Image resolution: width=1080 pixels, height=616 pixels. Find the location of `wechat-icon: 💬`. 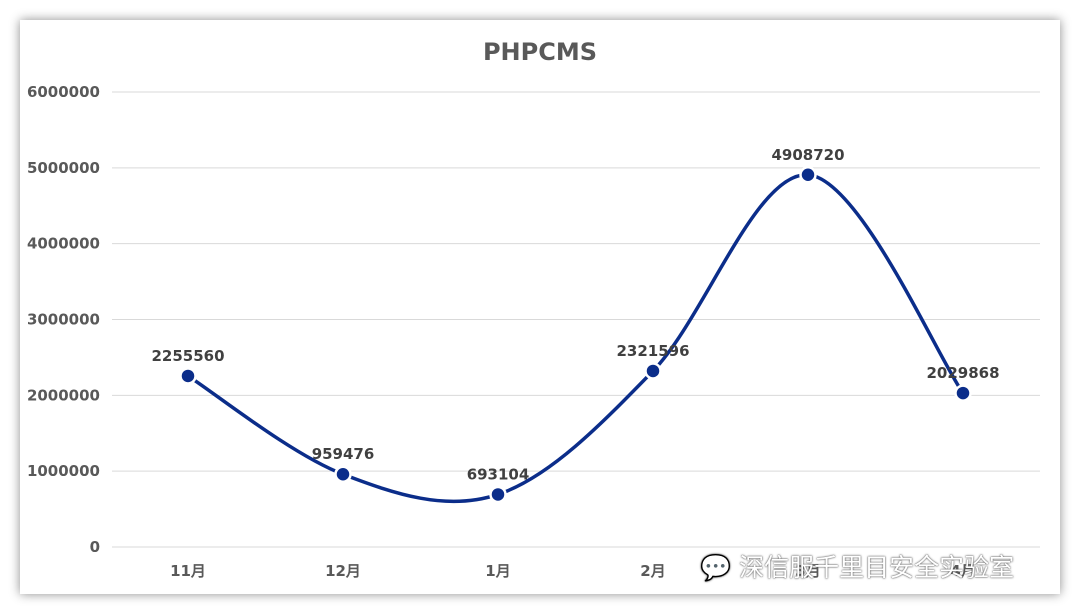

wechat-icon: 💬 is located at coordinates (716, 567).